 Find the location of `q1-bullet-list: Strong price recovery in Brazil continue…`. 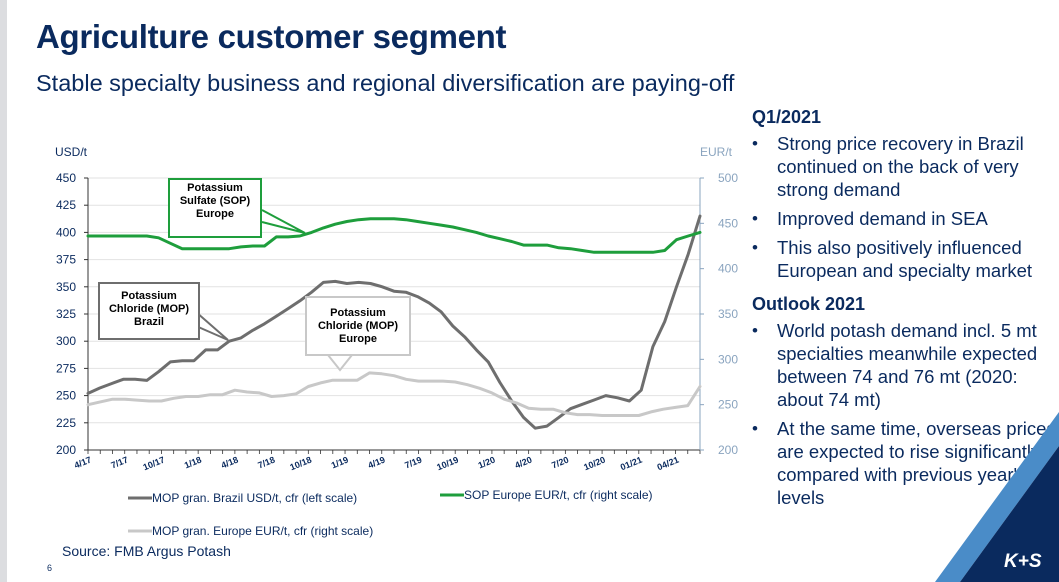

q1-bullet-list: Strong price recovery in Brazil continue… is located at coordinates (904, 207).